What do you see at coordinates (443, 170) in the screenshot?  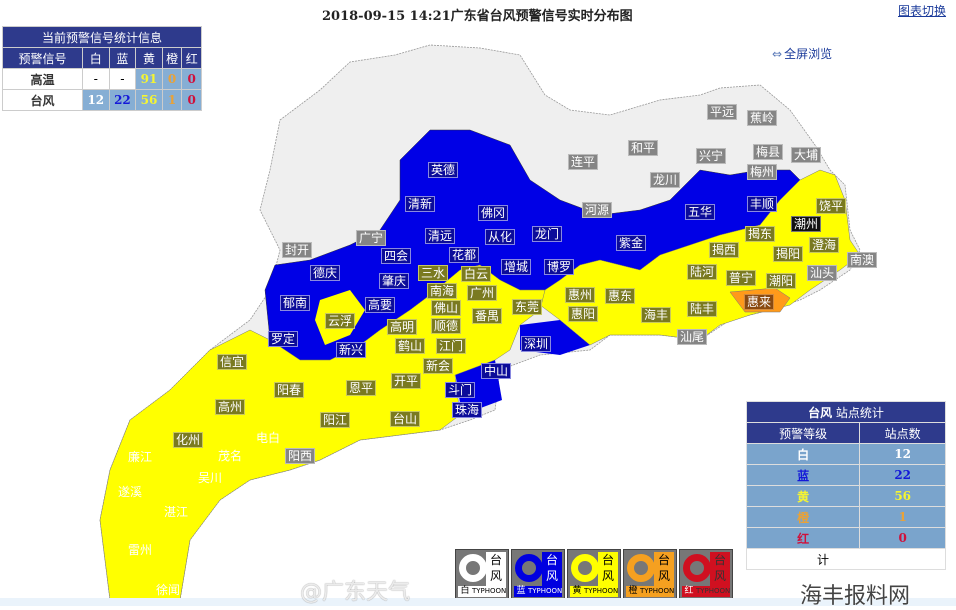 I see `county-label: 英德` at bounding box center [443, 170].